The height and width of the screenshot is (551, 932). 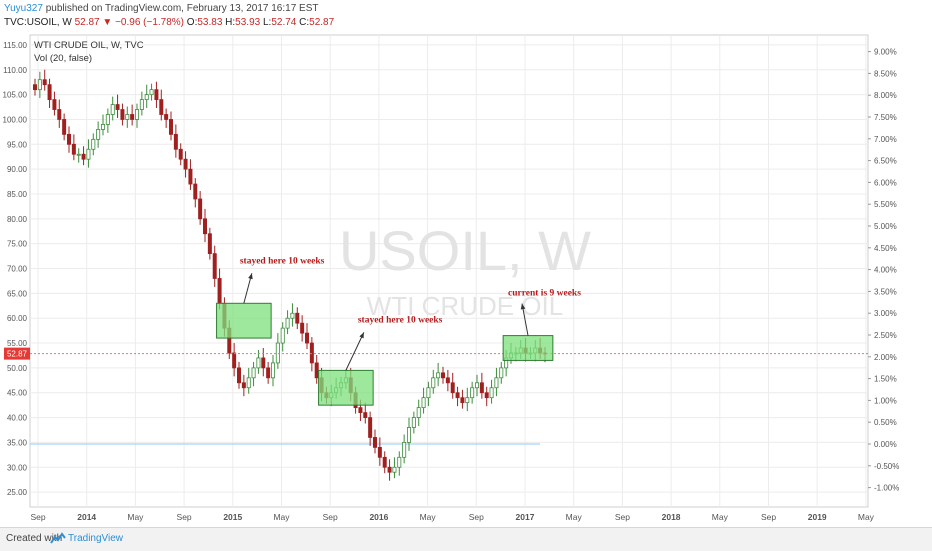 I want to click on legend-volume: Vol (20, false), so click(x=63, y=58).